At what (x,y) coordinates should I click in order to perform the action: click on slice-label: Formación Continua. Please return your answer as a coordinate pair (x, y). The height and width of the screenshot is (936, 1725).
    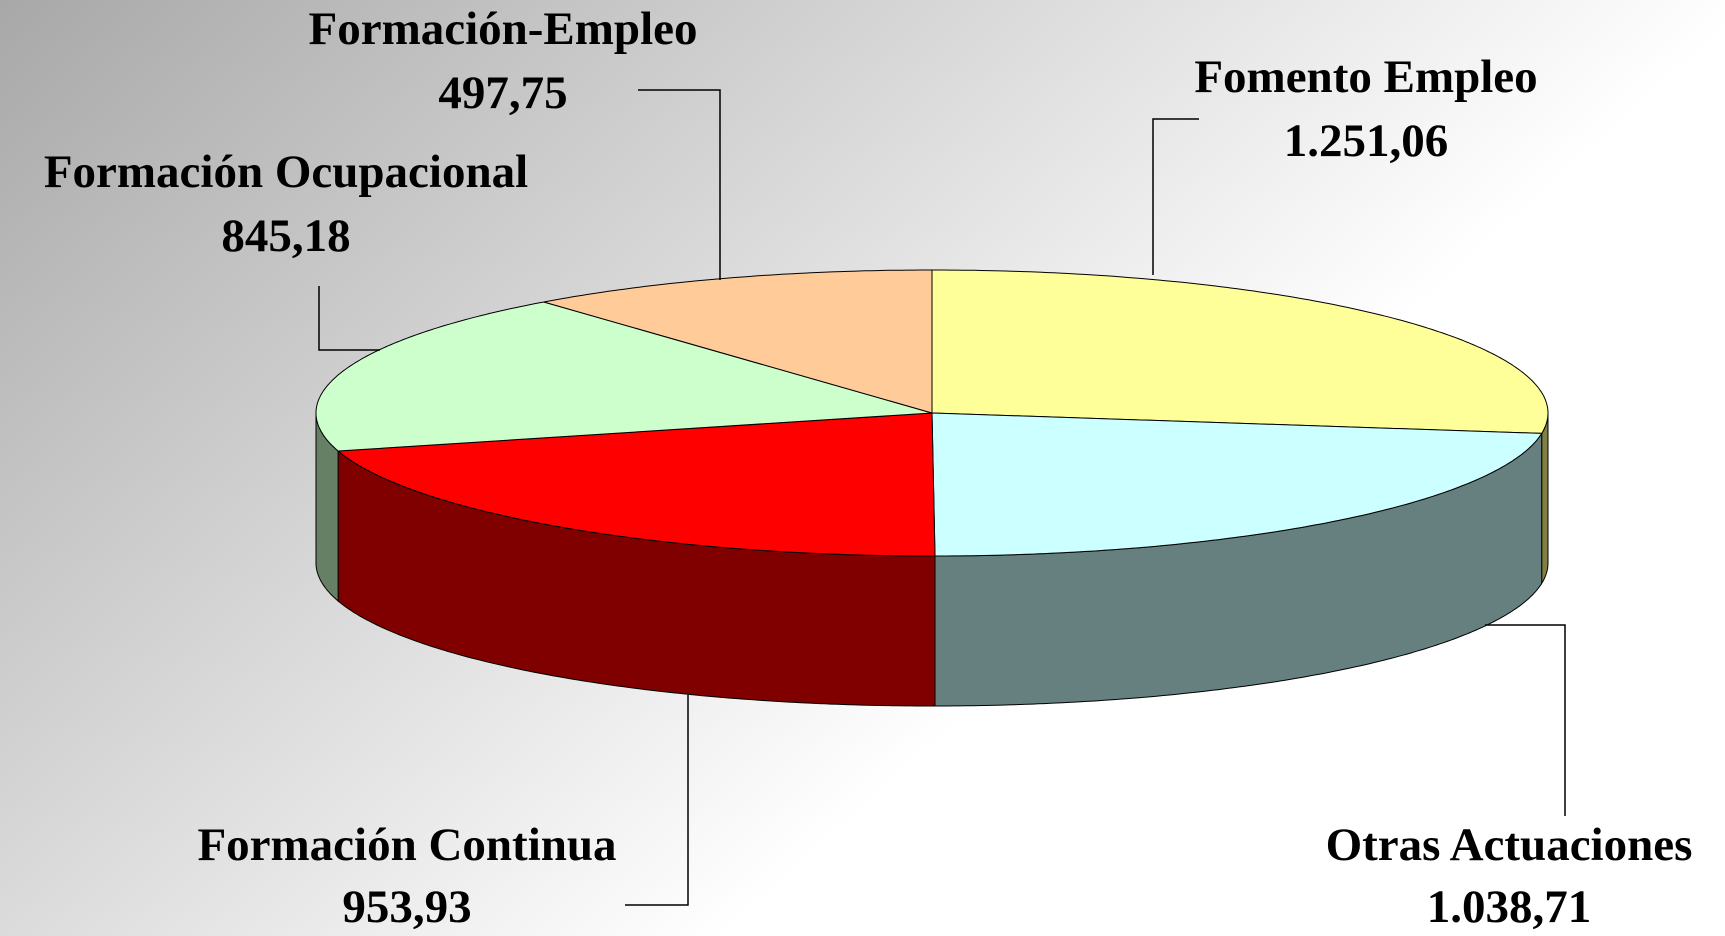
    Looking at the image, I should click on (406, 845).